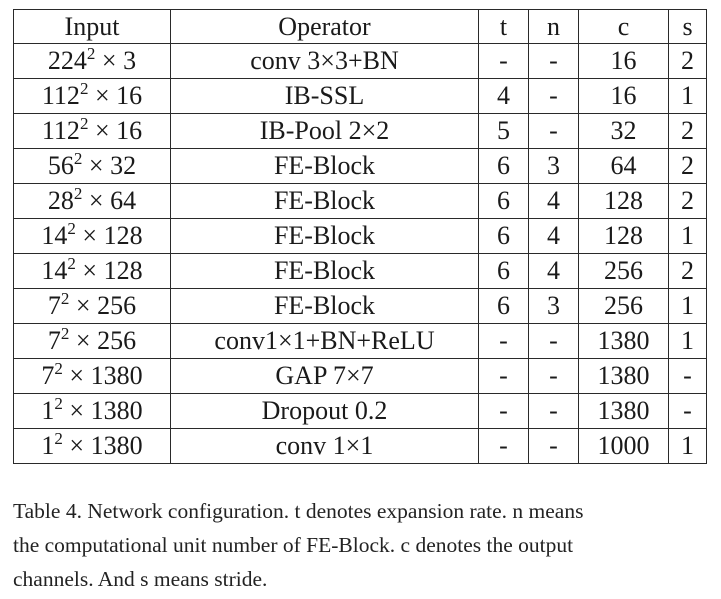 This screenshot has height=599, width=721. I want to click on header-operator: Operator, so click(324, 26).